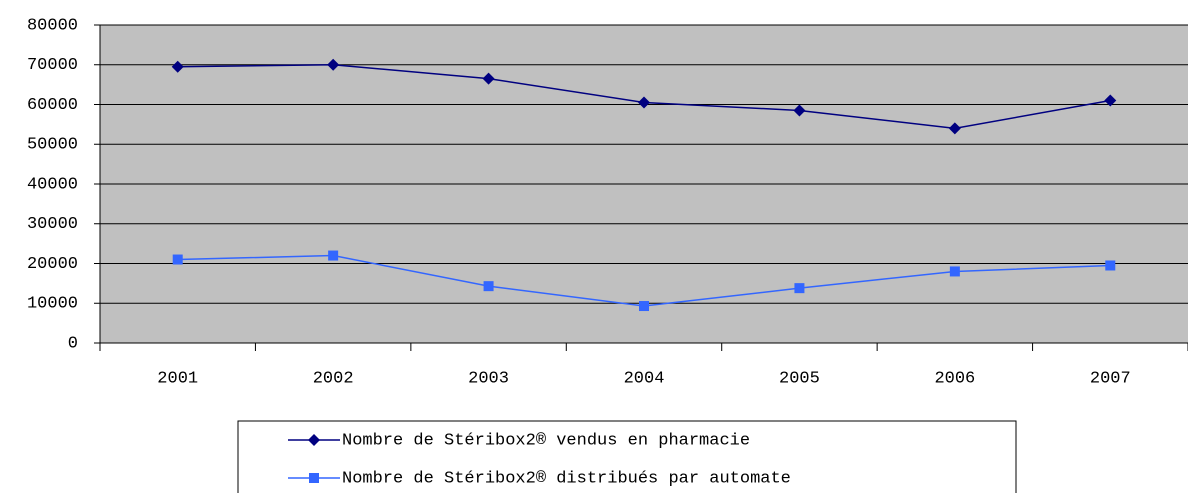 The width and height of the screenshot is (1188, 493). Describe the element at coordinates (52, 264) in the screenshot. I see `y-tick-label: 20000` at that location.